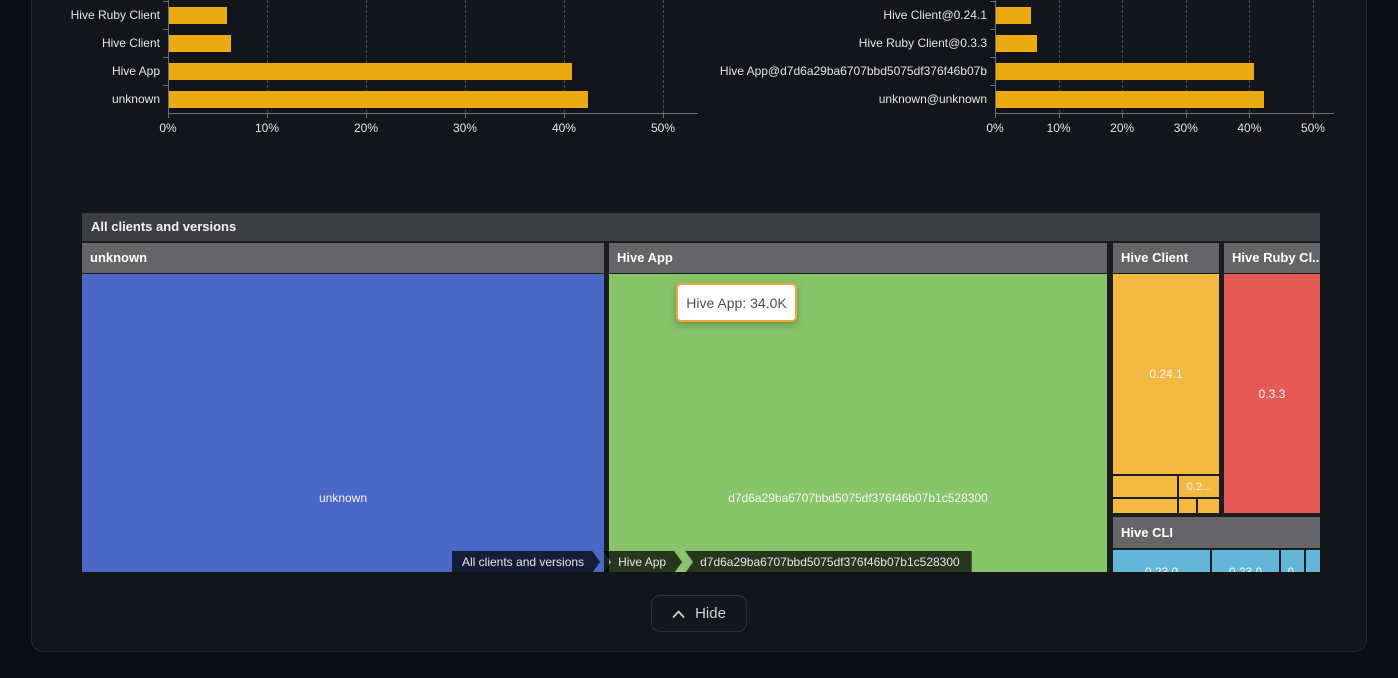 The height and width of the screenshot is (678, 1398). I want to click on category-label: Hive Client@0.24.1, so click(935, 15).